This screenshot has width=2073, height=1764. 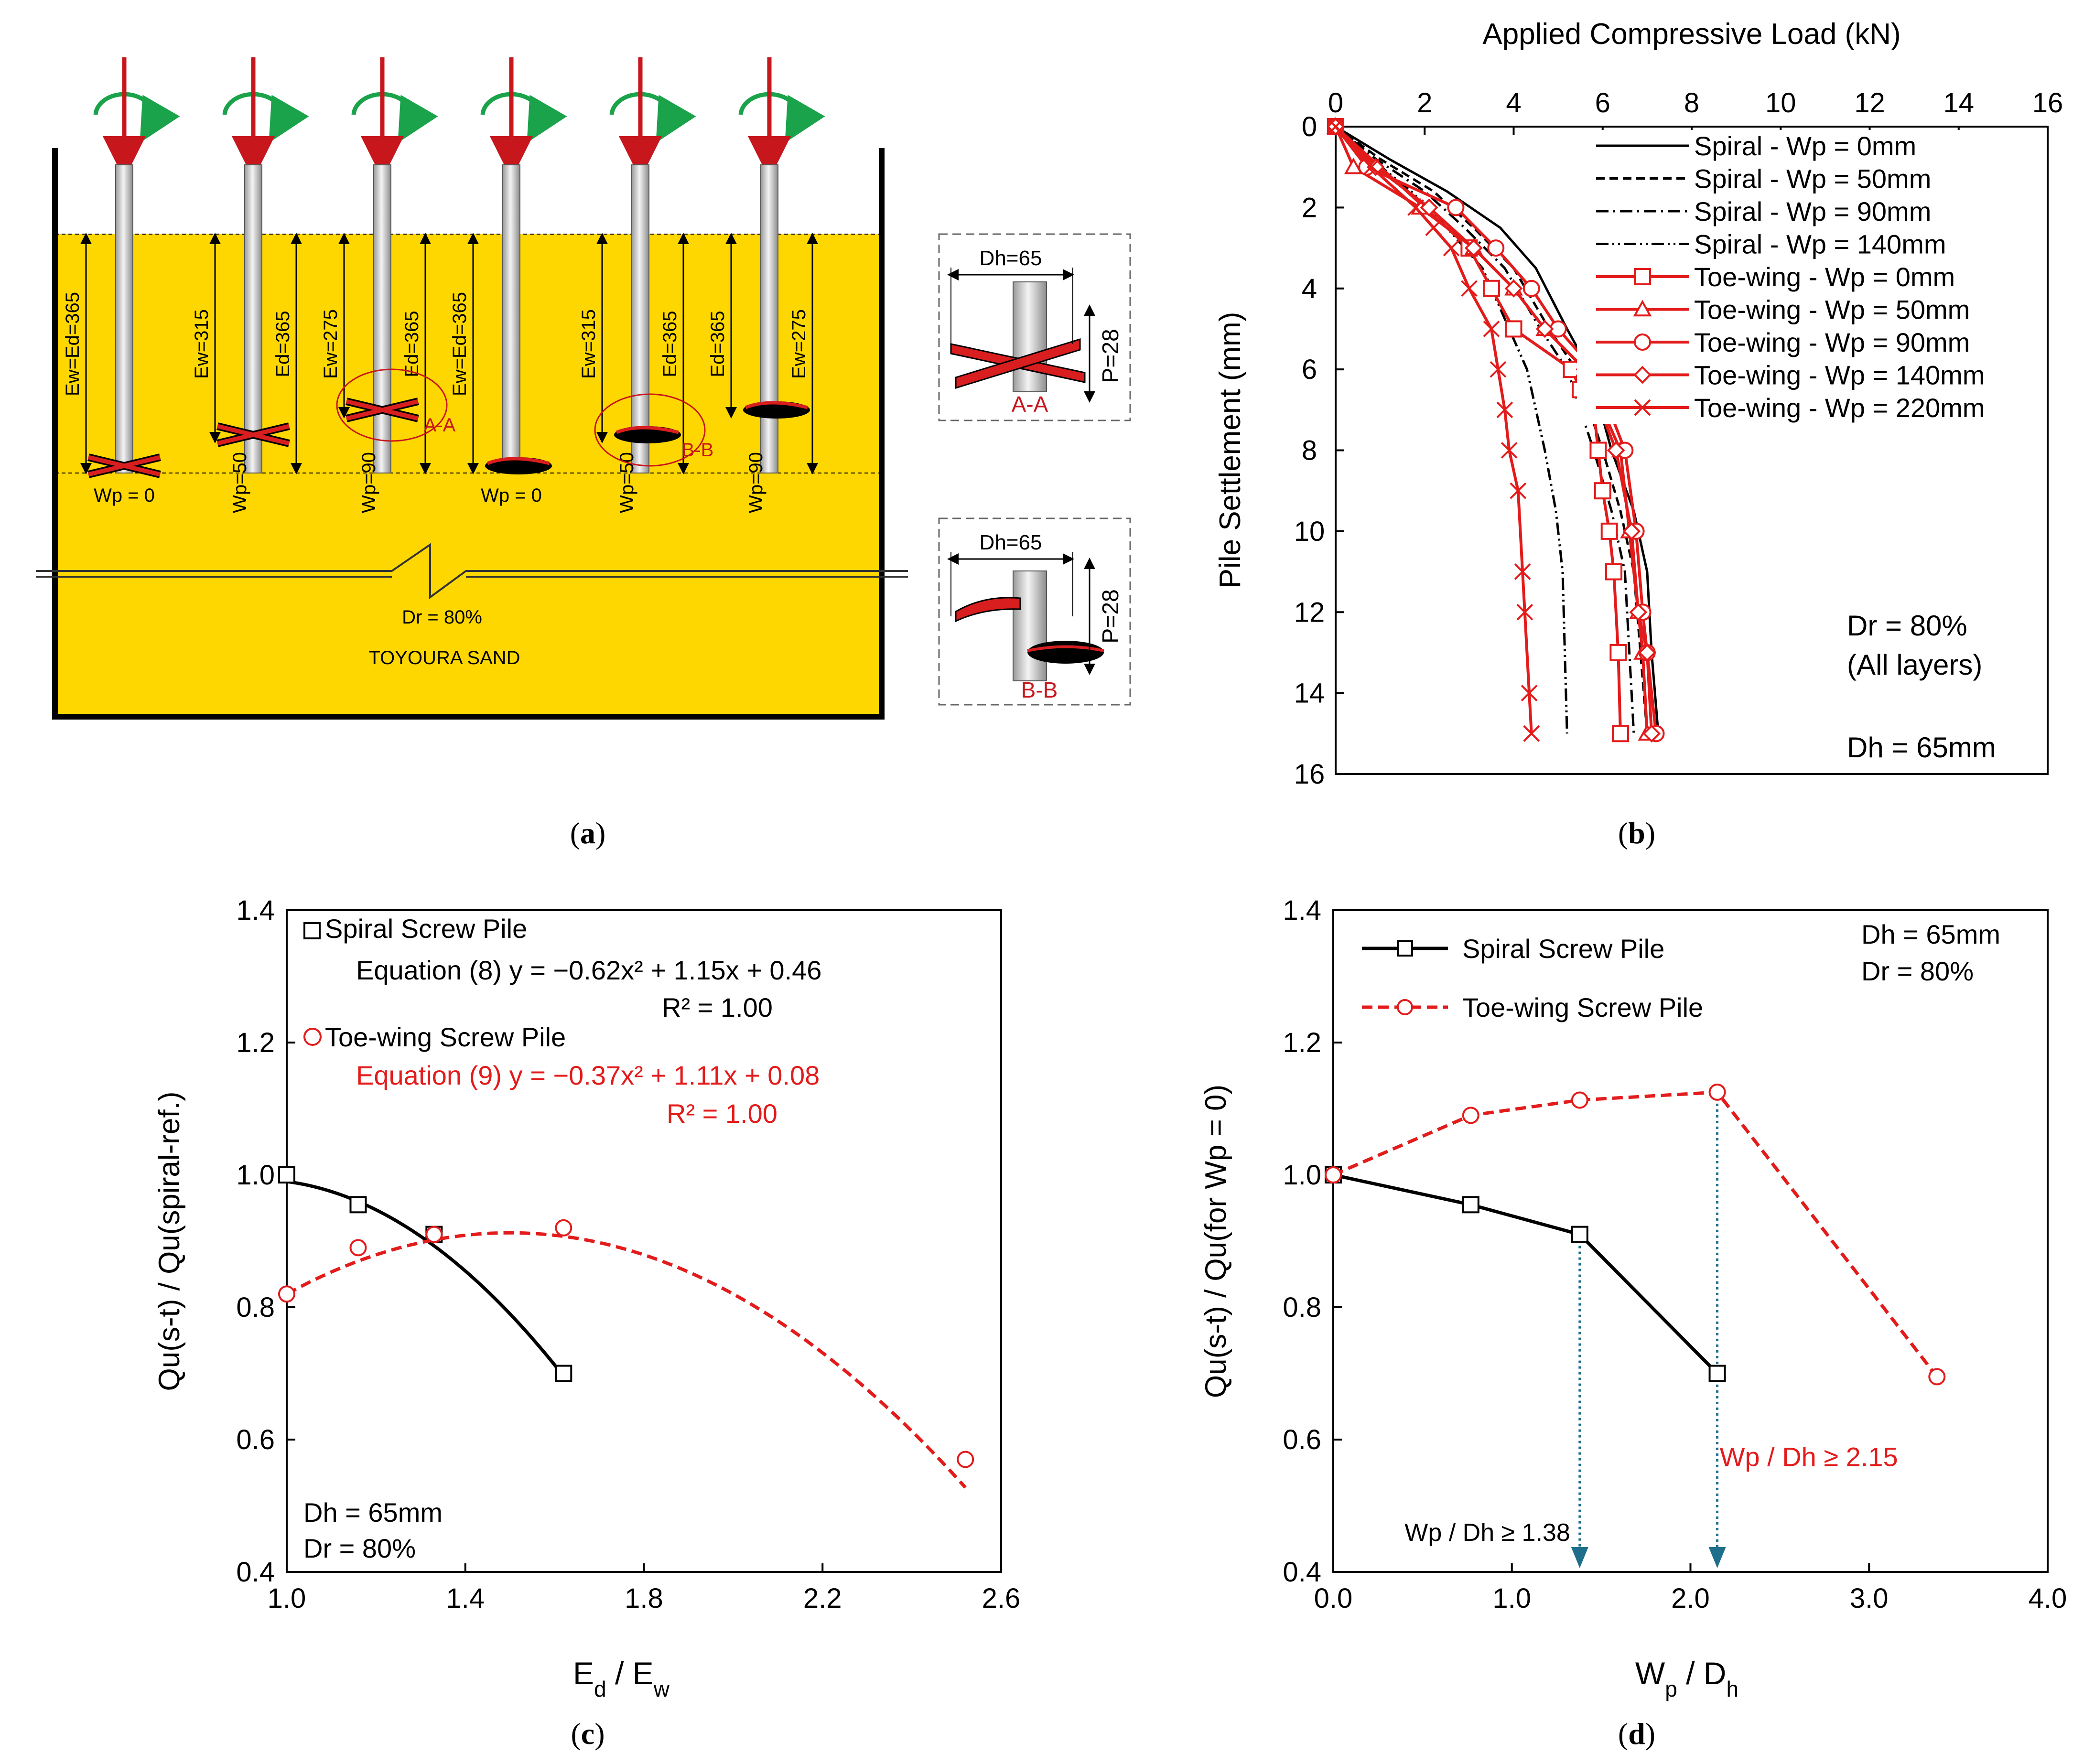 I want to click on plot-frame-c, so click(x=644, y=1241).